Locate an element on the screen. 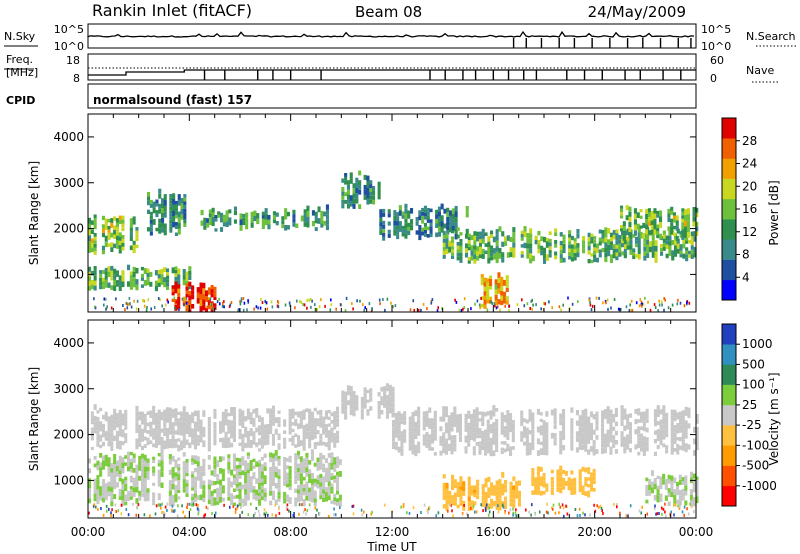 The width and height of the screenshot is (800, 554). cpid-label: CPID is located at coordinates (20, 100).